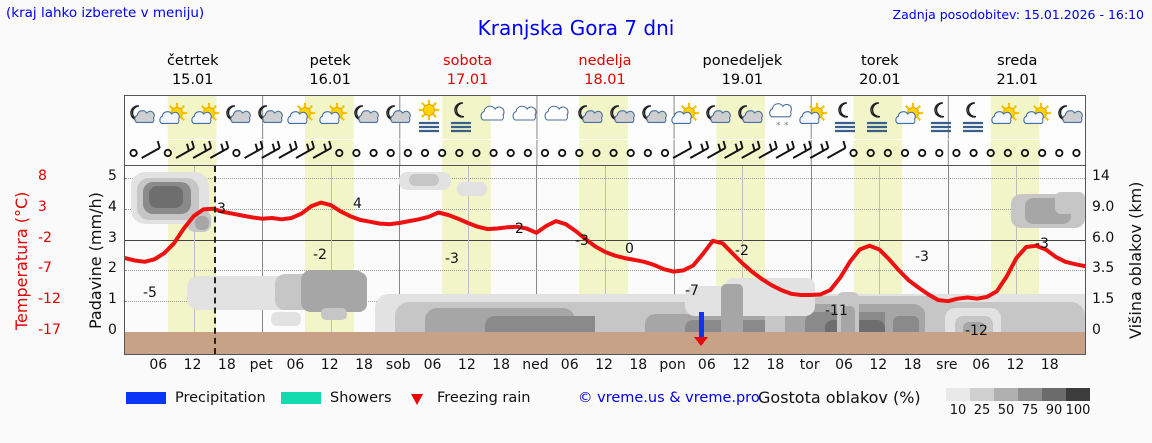  What do you see at coordinates (429, 127) in the screenshot?
I see `rain-icon` at bounding box center [429, 127].